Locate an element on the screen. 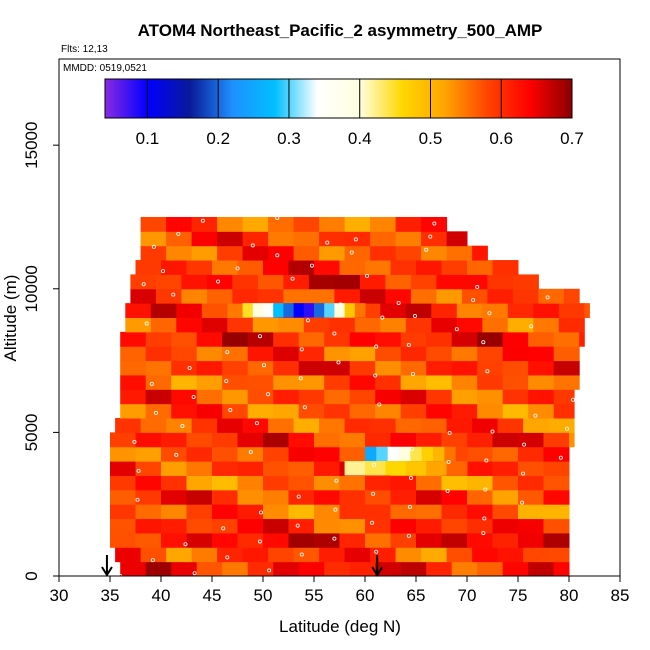 Image resolution: width=650 pixels, height=650 pixels. colorbar-tick-label: 0.5 is located at coordinates (431, 138).